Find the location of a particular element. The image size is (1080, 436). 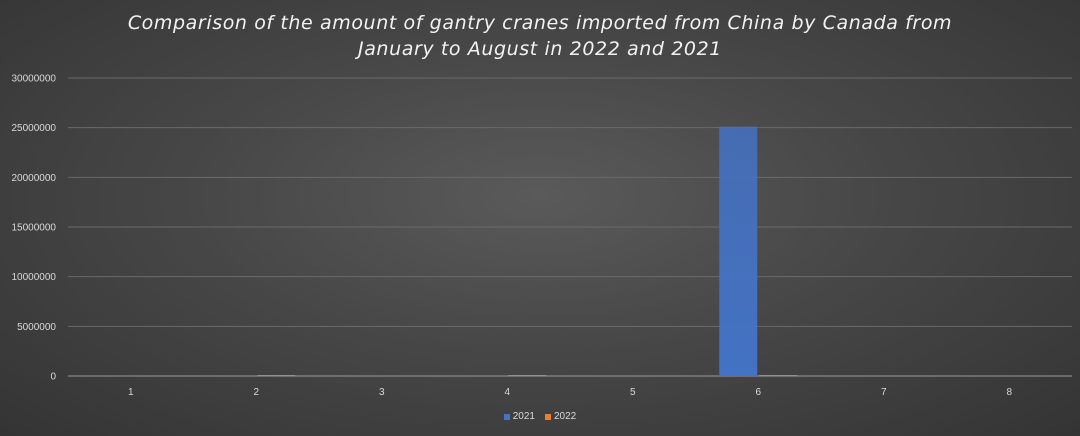

x-tick-label: 5 is located at coordinates (633, 392).